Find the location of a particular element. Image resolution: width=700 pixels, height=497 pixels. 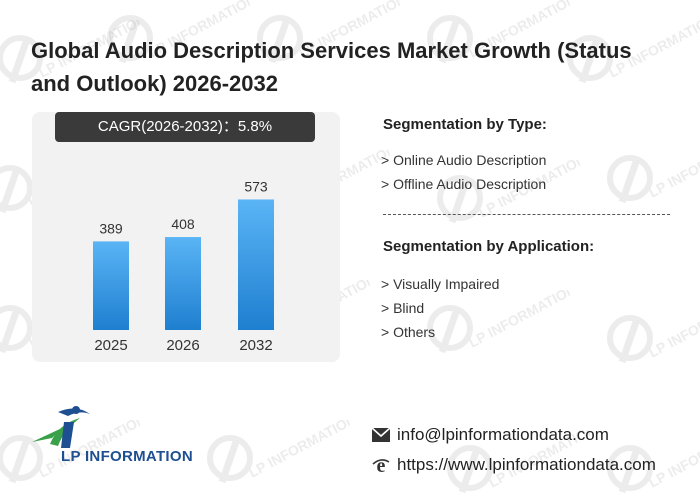

category-label-2025: 2025 is located at coordinates (110, 345).